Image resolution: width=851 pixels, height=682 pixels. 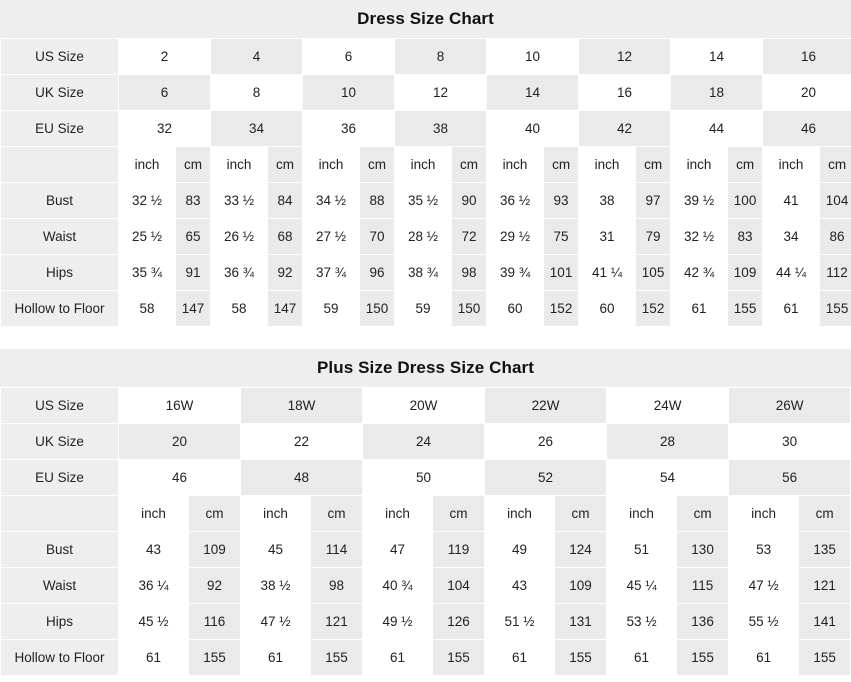 I want to click on cell-uk-size: 30, so click(x=789, y=441).